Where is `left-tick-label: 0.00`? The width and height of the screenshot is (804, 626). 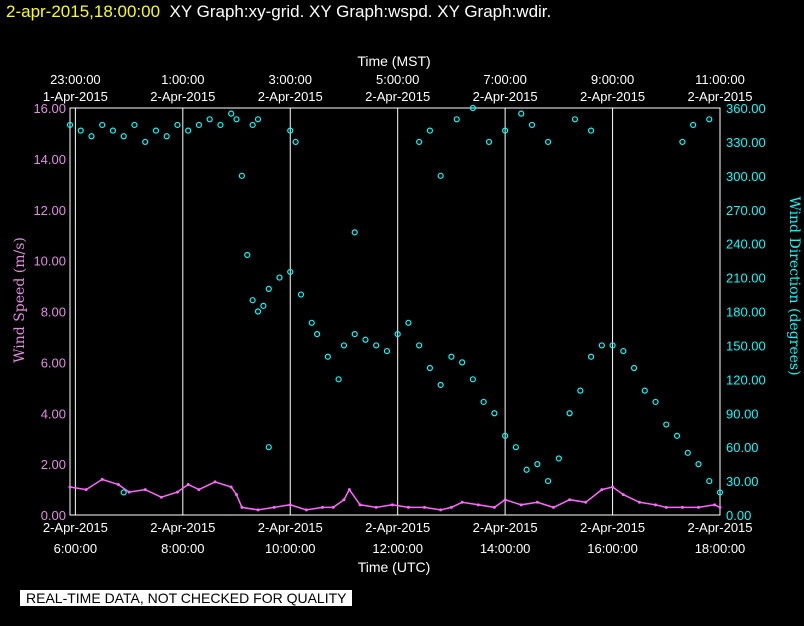
left-tick-label: 0.00 is located at coordinates (53, 515).